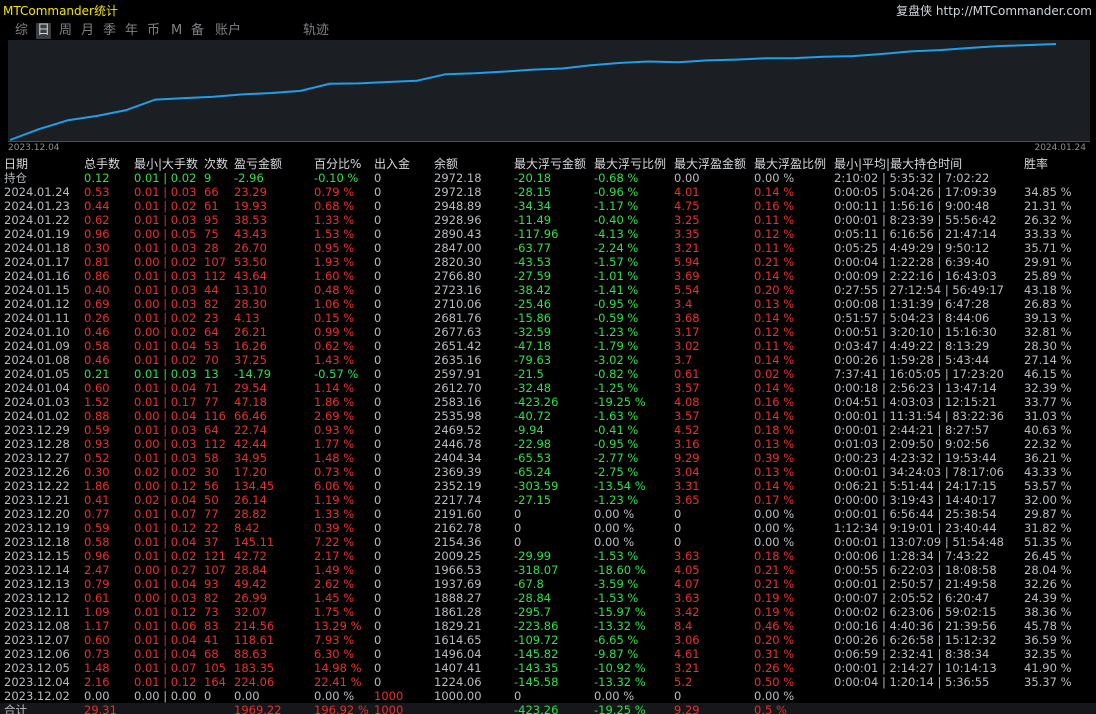 The height and width of the screenshot is (714, 1096). What do you see at coordinates (533, 500) in the screenshot?
I see `table-cell: -27.15` at bounding box center [533, 500].